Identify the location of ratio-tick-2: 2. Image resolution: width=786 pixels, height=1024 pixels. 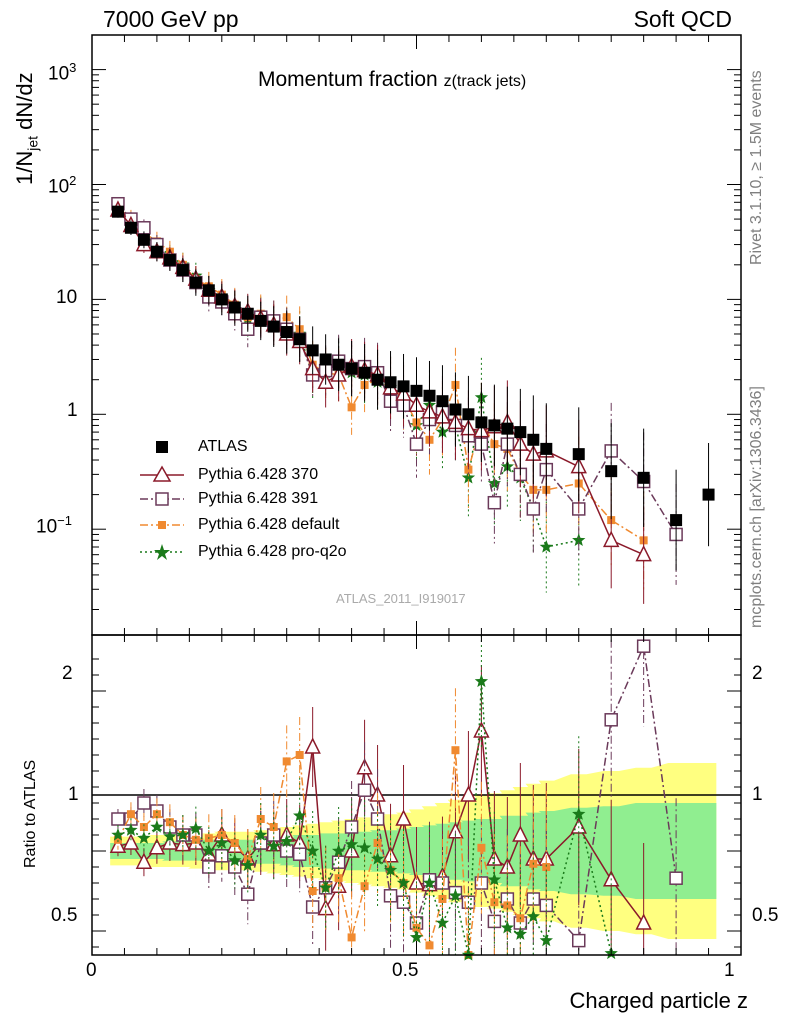
(67, 673).